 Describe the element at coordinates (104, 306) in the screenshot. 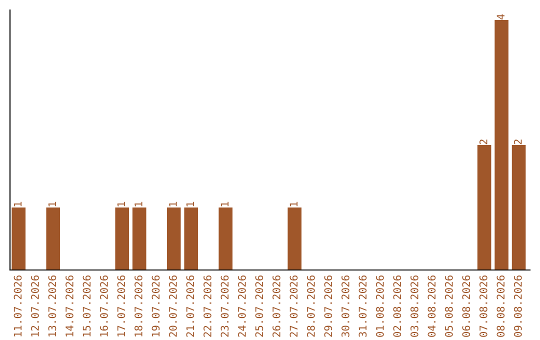

I see `x-tick-label: 16.07.2026` at that location.